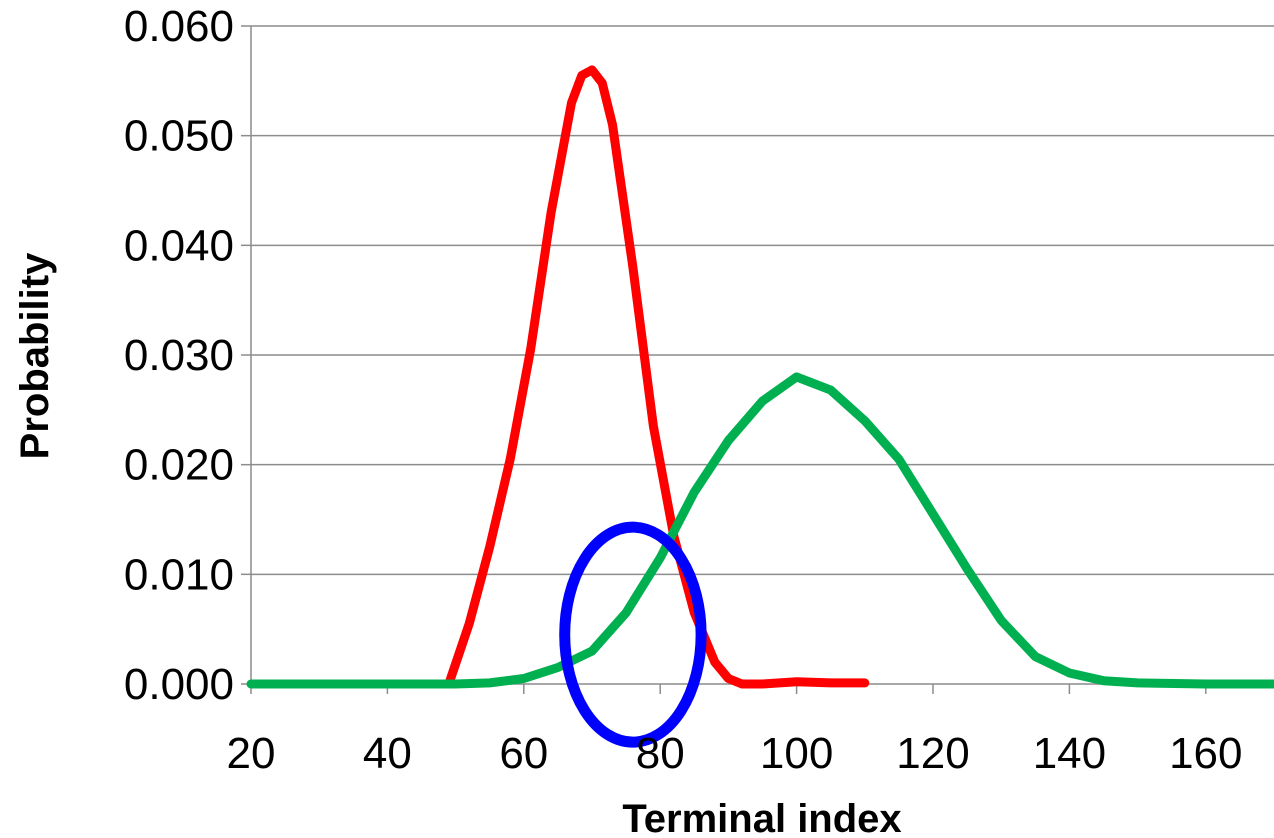  What do you see at coordinates (761, 817) in the screenshot?
I see `x-axis-title: Terminal index` at bounding box center [761, 817].